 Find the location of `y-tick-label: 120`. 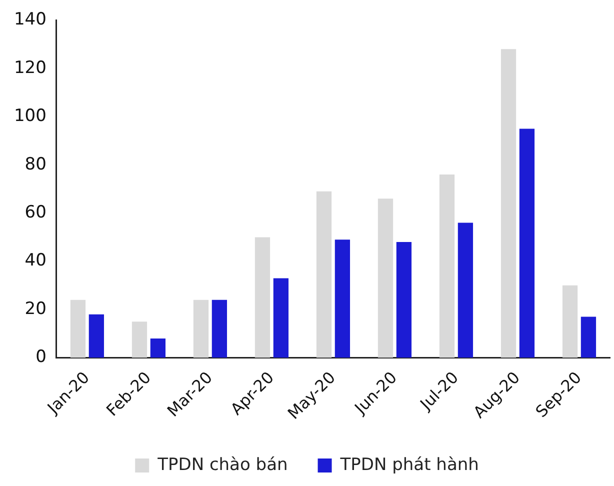

y-tick-label: 120 is located at coordinates (30, 68).